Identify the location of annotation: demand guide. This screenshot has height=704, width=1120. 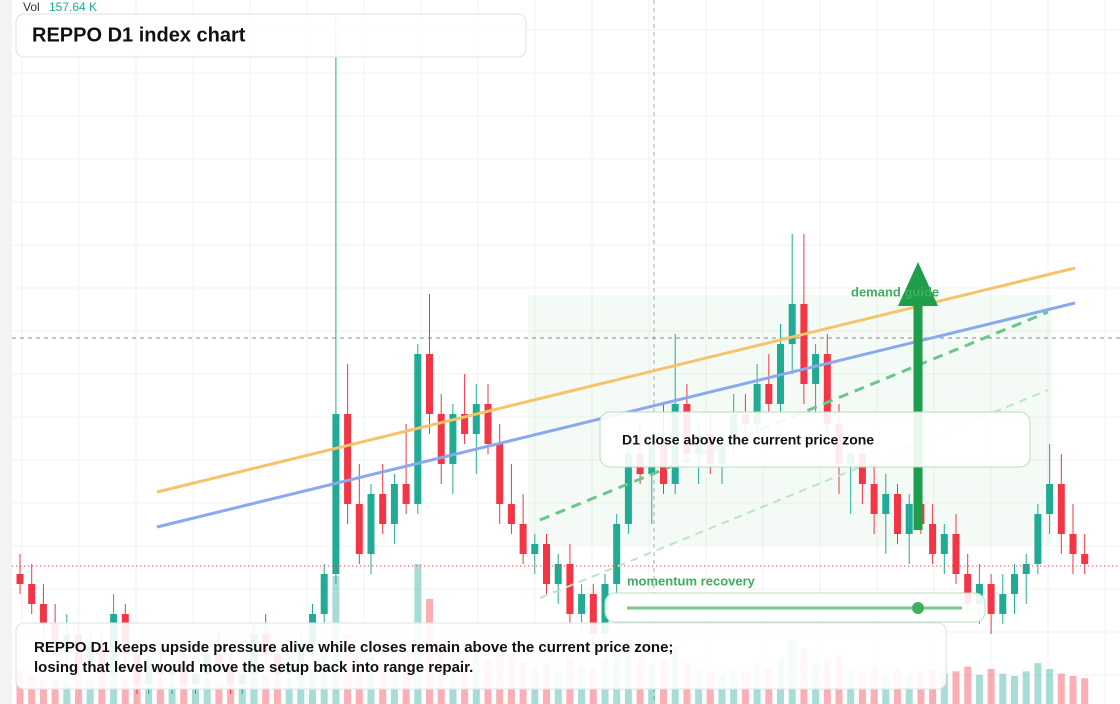
(895, 291).